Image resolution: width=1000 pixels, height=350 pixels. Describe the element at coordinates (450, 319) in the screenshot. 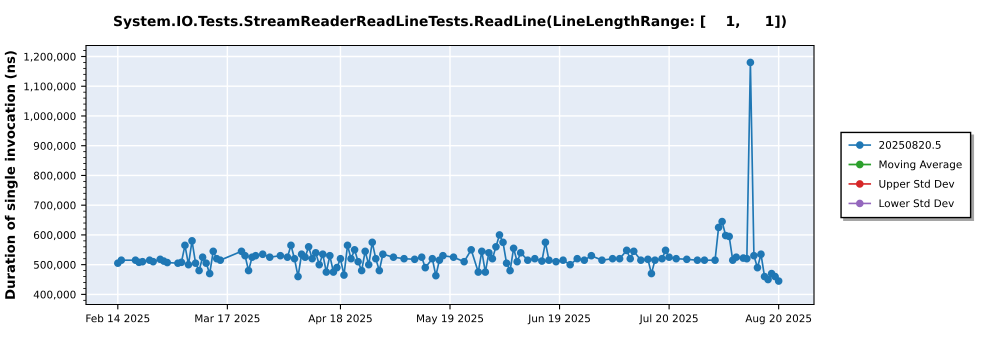

I see `x-tick-label: May 19 2025` at that location.